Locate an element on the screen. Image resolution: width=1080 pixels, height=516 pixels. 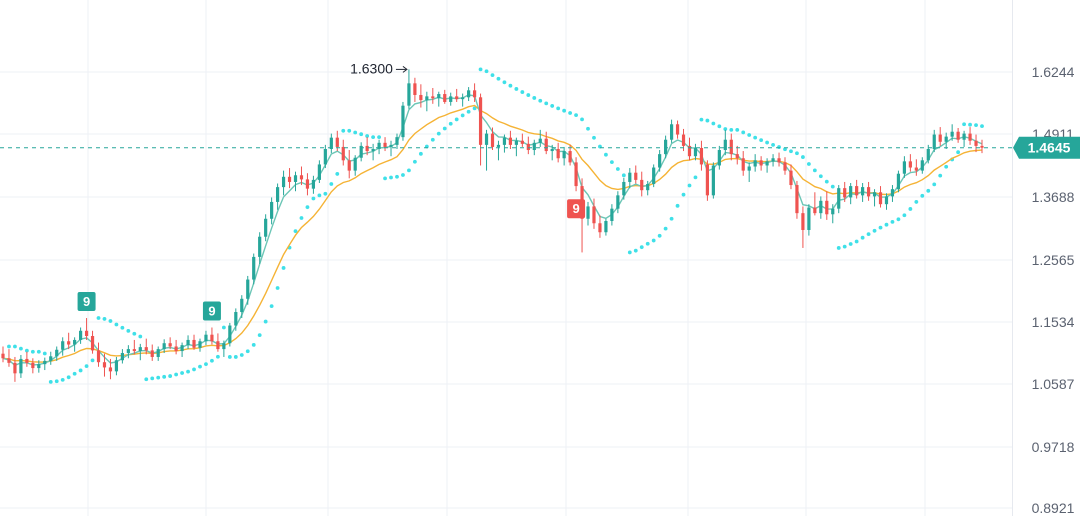
marker-badge is located at coordinates (86, 302).